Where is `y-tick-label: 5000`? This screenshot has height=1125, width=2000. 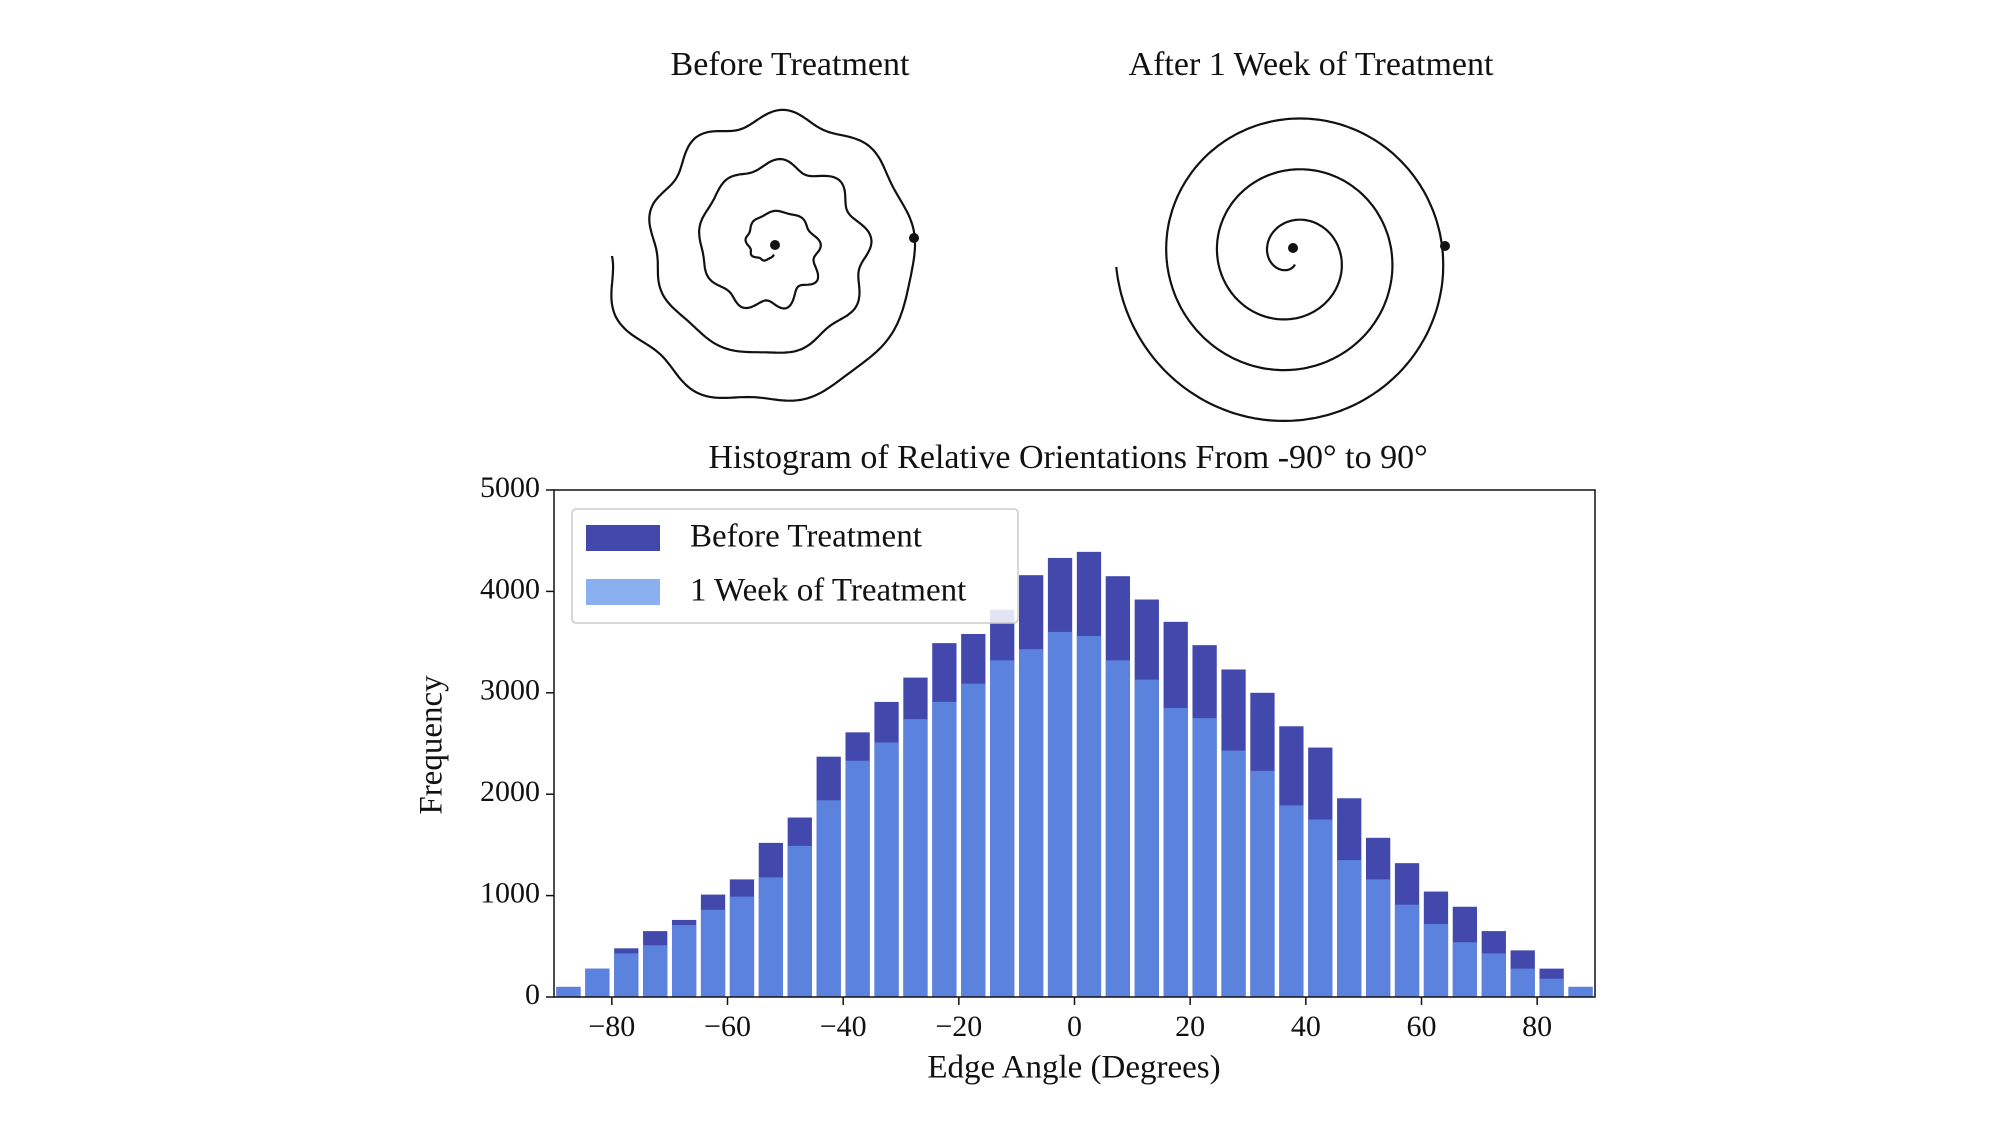 y-tick-label: 5000 is located at coordinates (510, 487).